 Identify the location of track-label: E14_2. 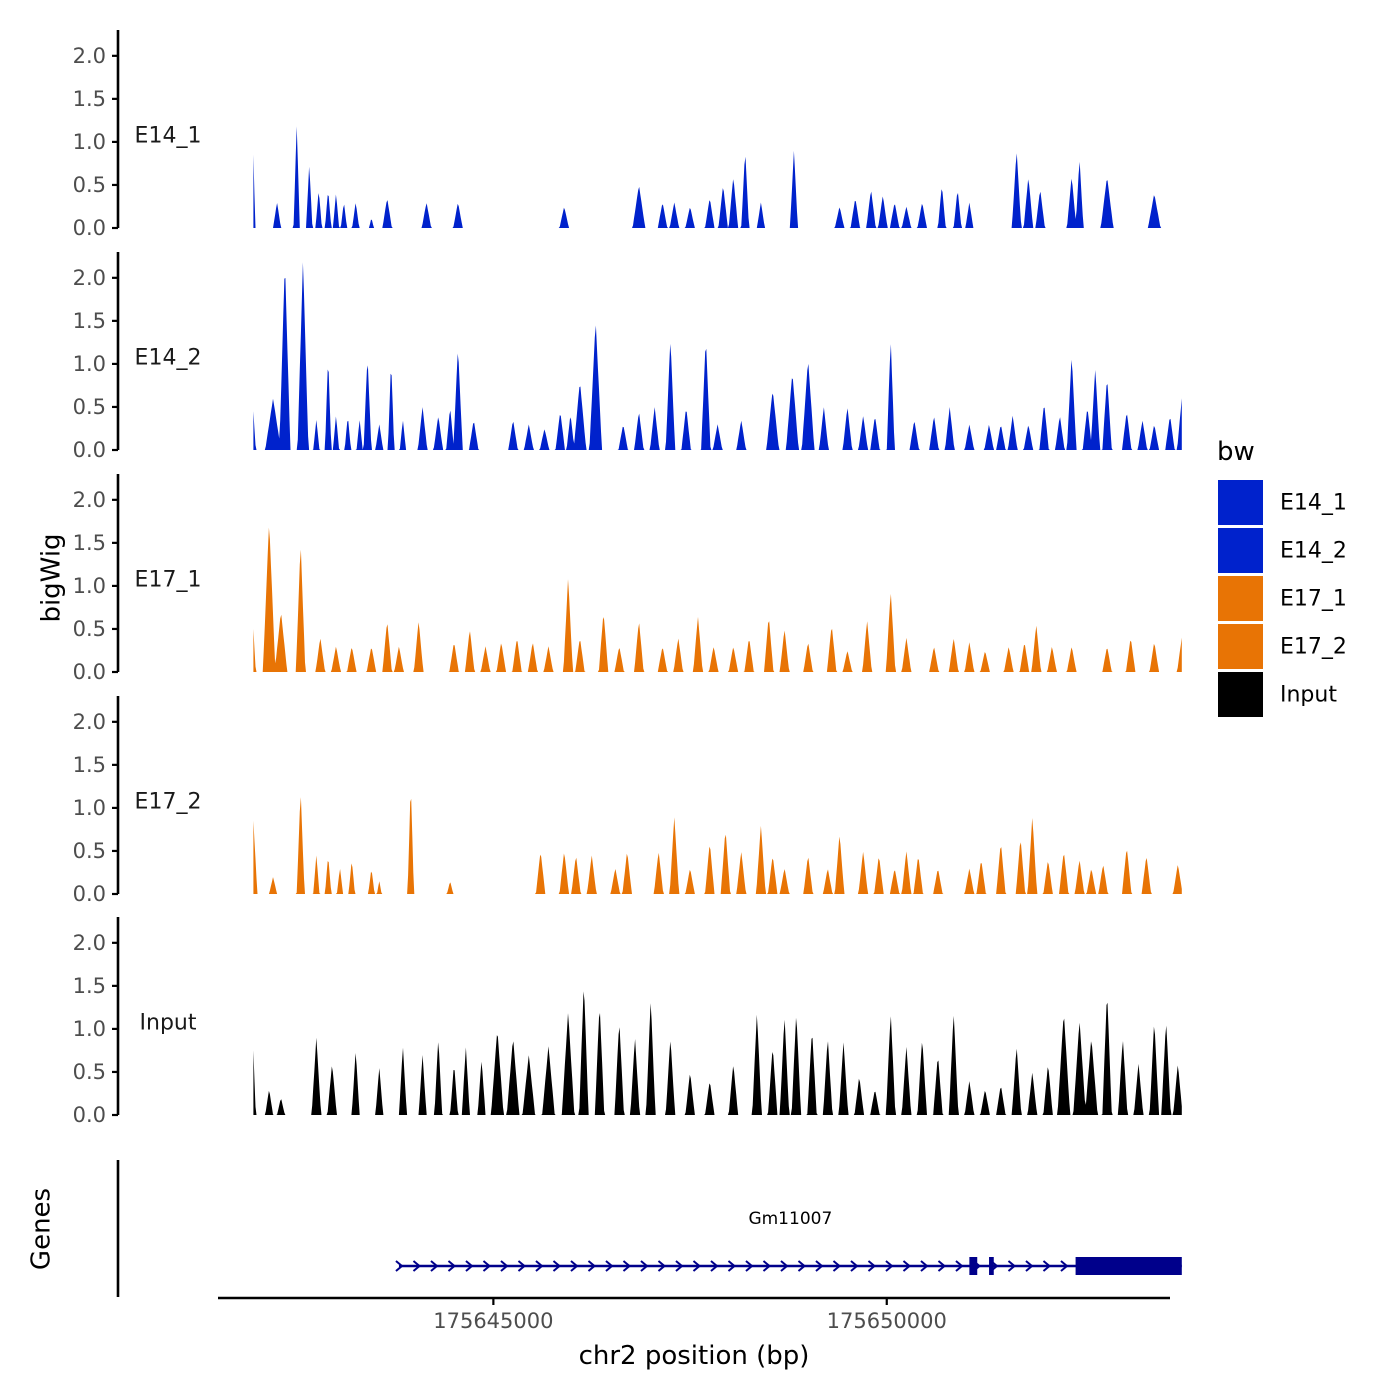
(168, 357).